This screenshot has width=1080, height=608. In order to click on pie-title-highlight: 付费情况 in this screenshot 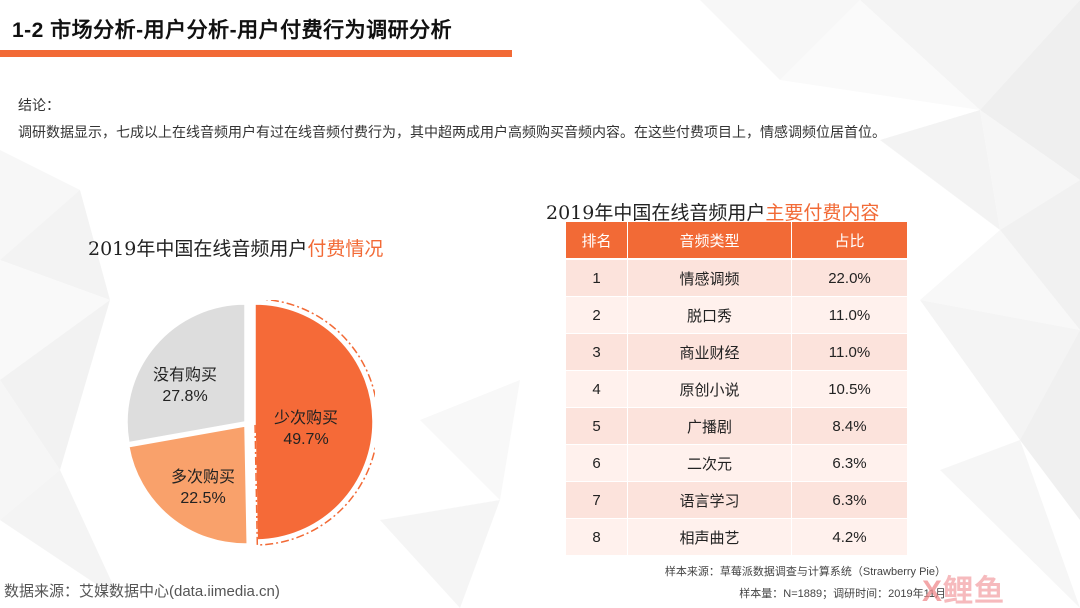, I will do `click(345, 249)`.